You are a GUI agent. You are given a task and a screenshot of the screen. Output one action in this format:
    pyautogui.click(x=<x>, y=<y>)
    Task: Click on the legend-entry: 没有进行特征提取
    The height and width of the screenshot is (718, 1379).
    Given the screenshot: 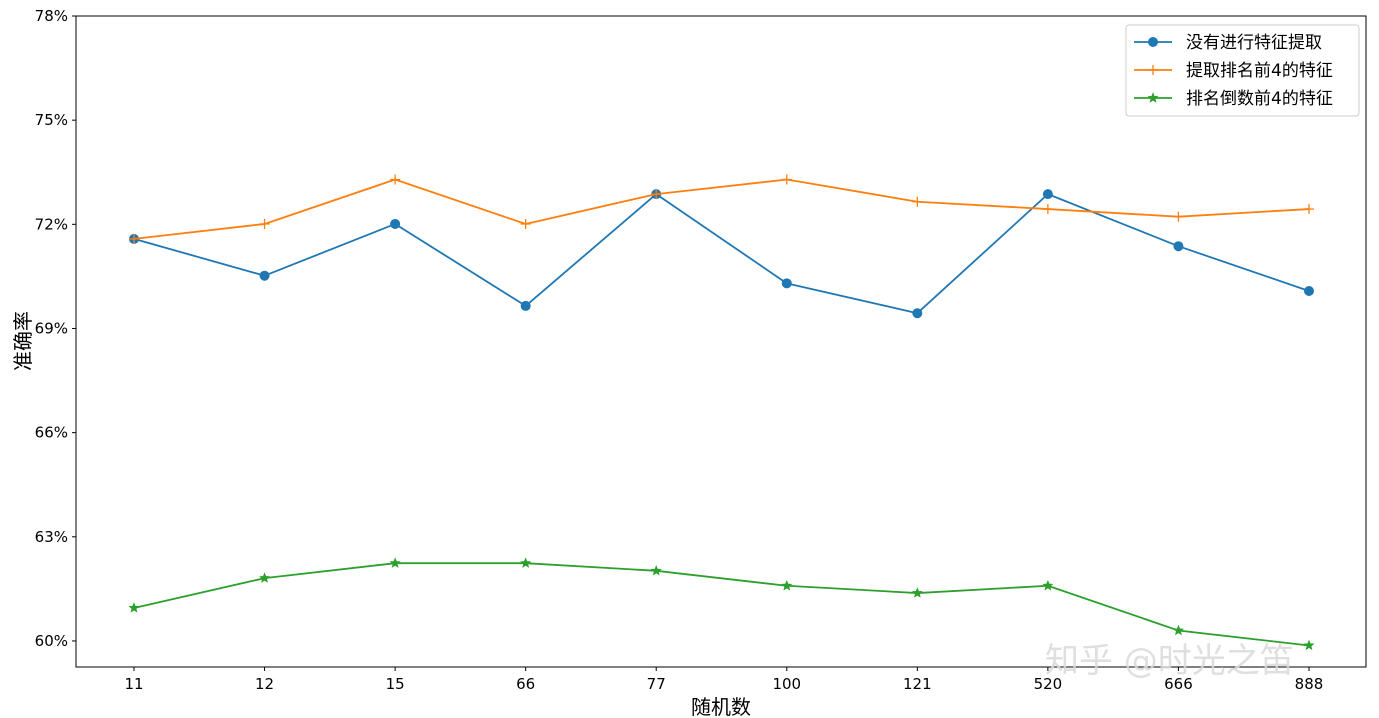 What is the action you would take?
    pyautogui.click(x=1228, y=43)
    